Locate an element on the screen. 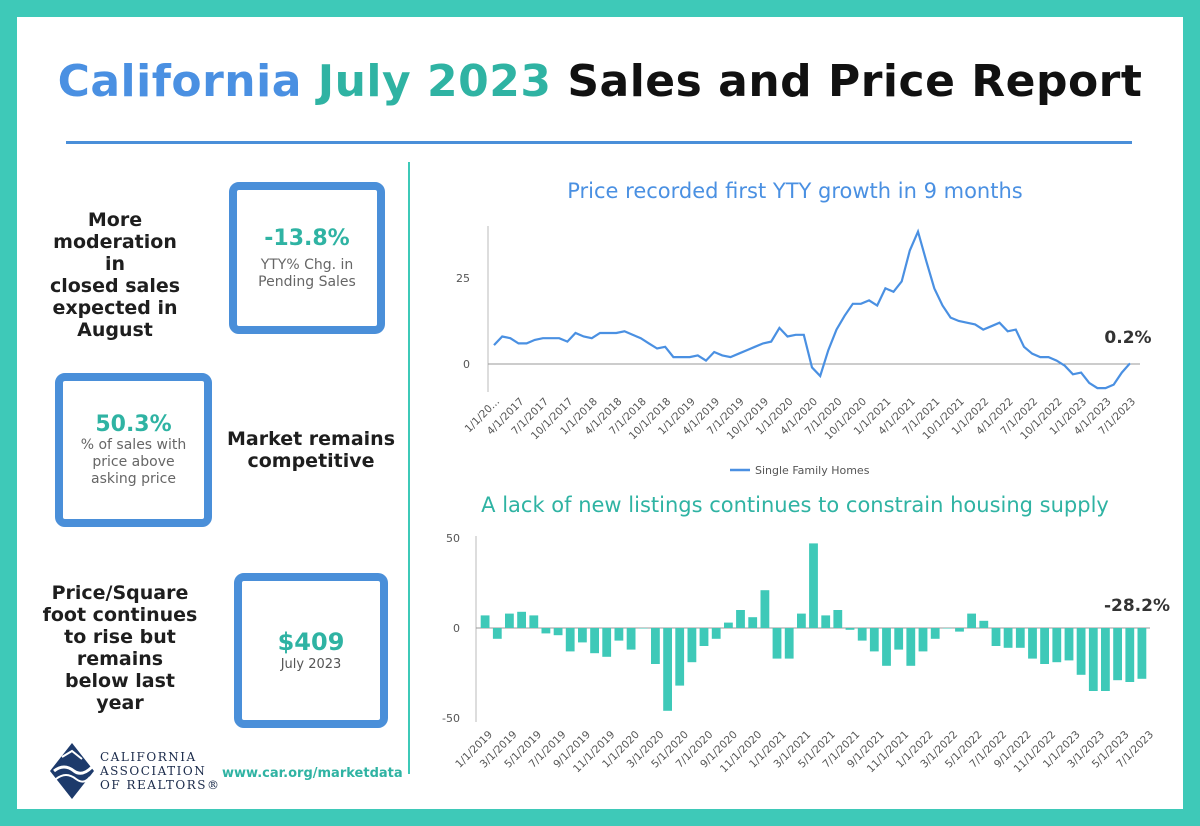 The height and width of the screenshot is (826, 1200). pending-sales-label-line: YTY% Chg. in is located at coordinates (307, 264).